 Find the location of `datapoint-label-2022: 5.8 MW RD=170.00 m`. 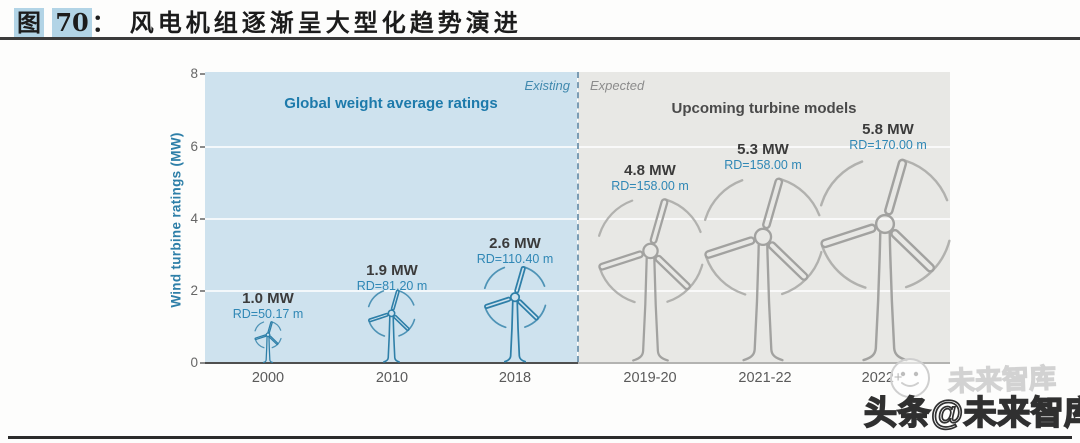

datapoint-label-2022: 5.8 MW RD=170.00 m is located at coordinates (887, 137).